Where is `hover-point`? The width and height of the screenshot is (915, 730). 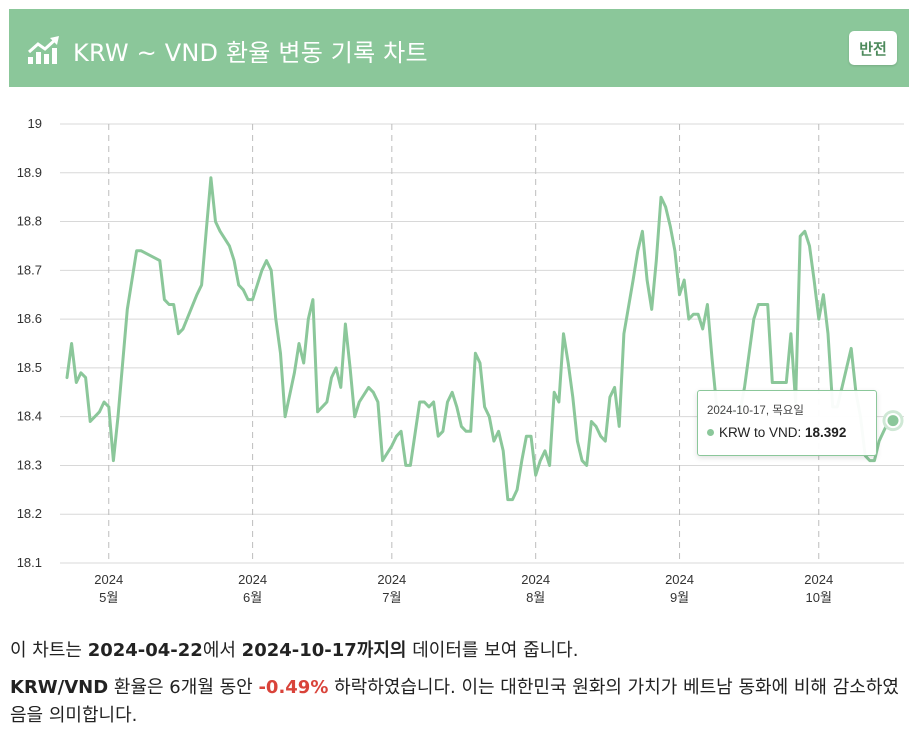
hover-point is located at coordinates (893, 421).